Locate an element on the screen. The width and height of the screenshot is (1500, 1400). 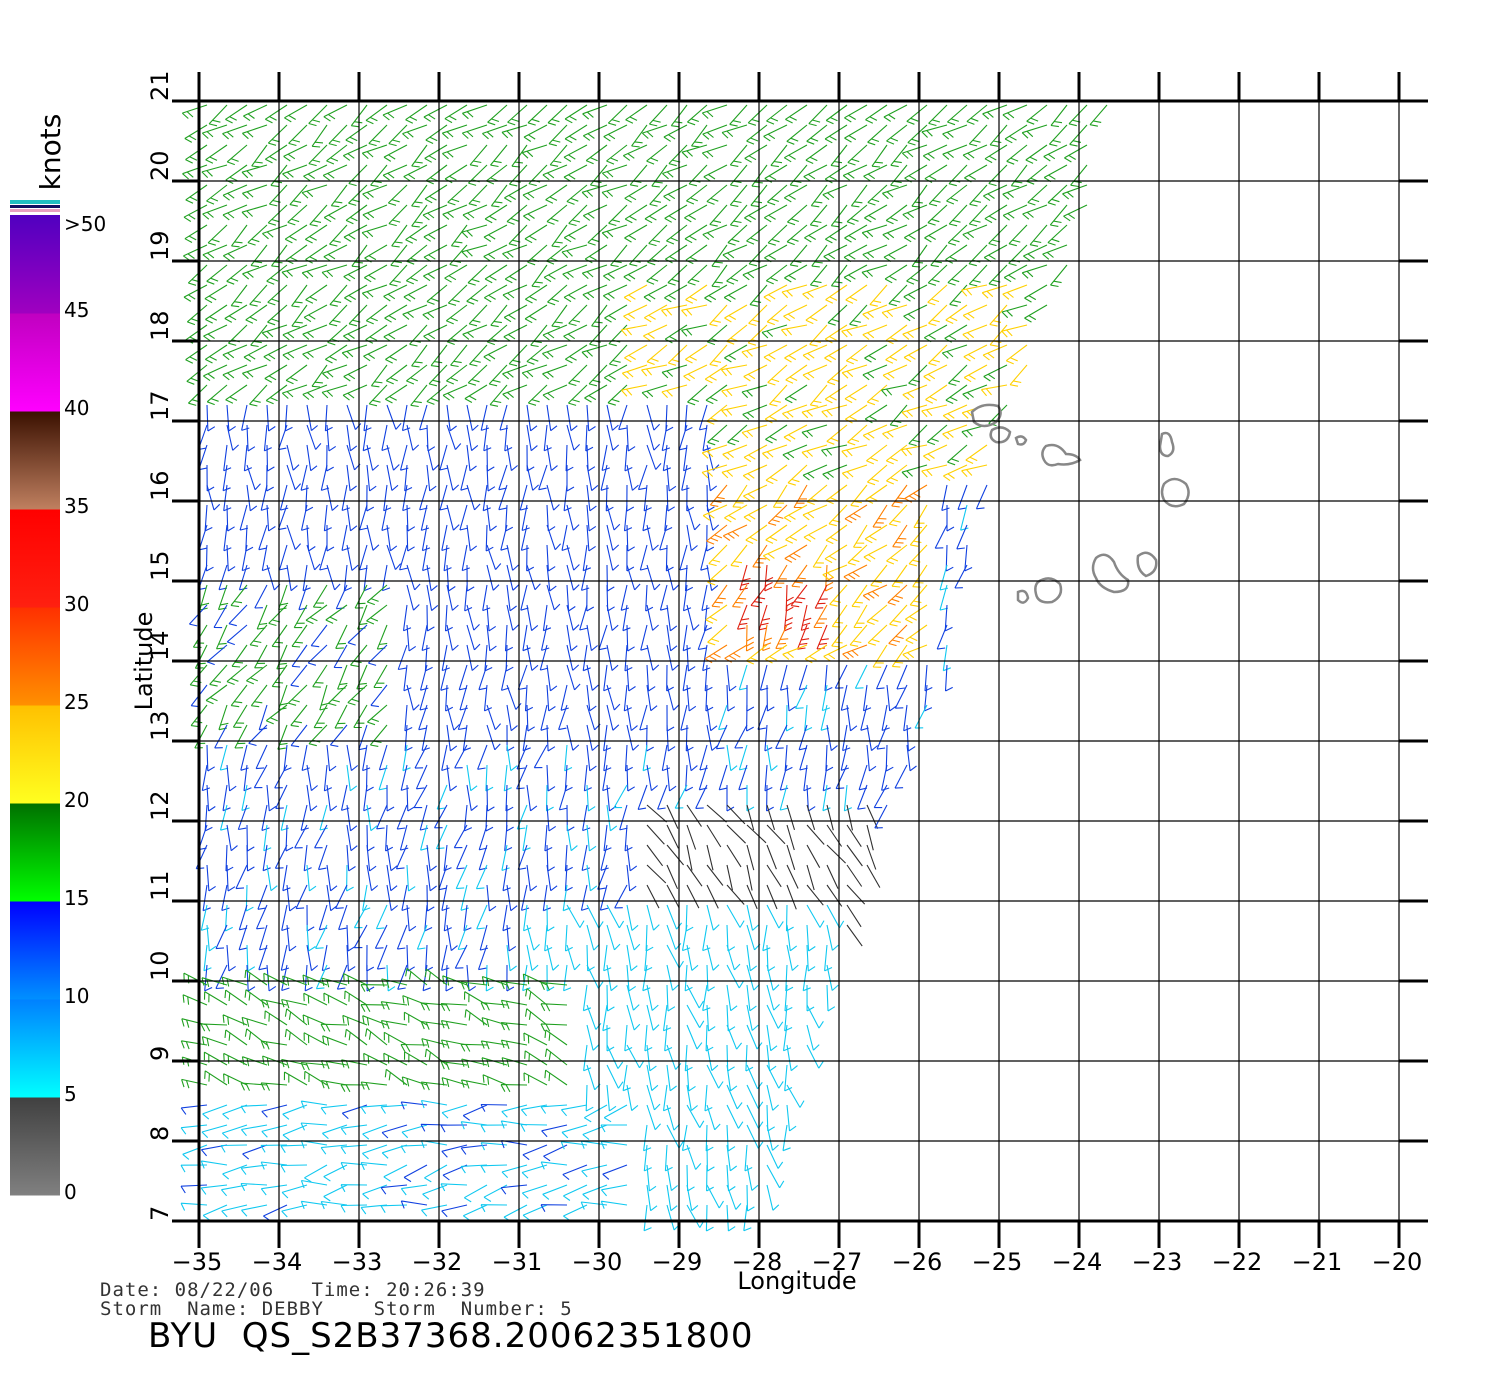
island-santo-antao is located at coordinates (986, 415).